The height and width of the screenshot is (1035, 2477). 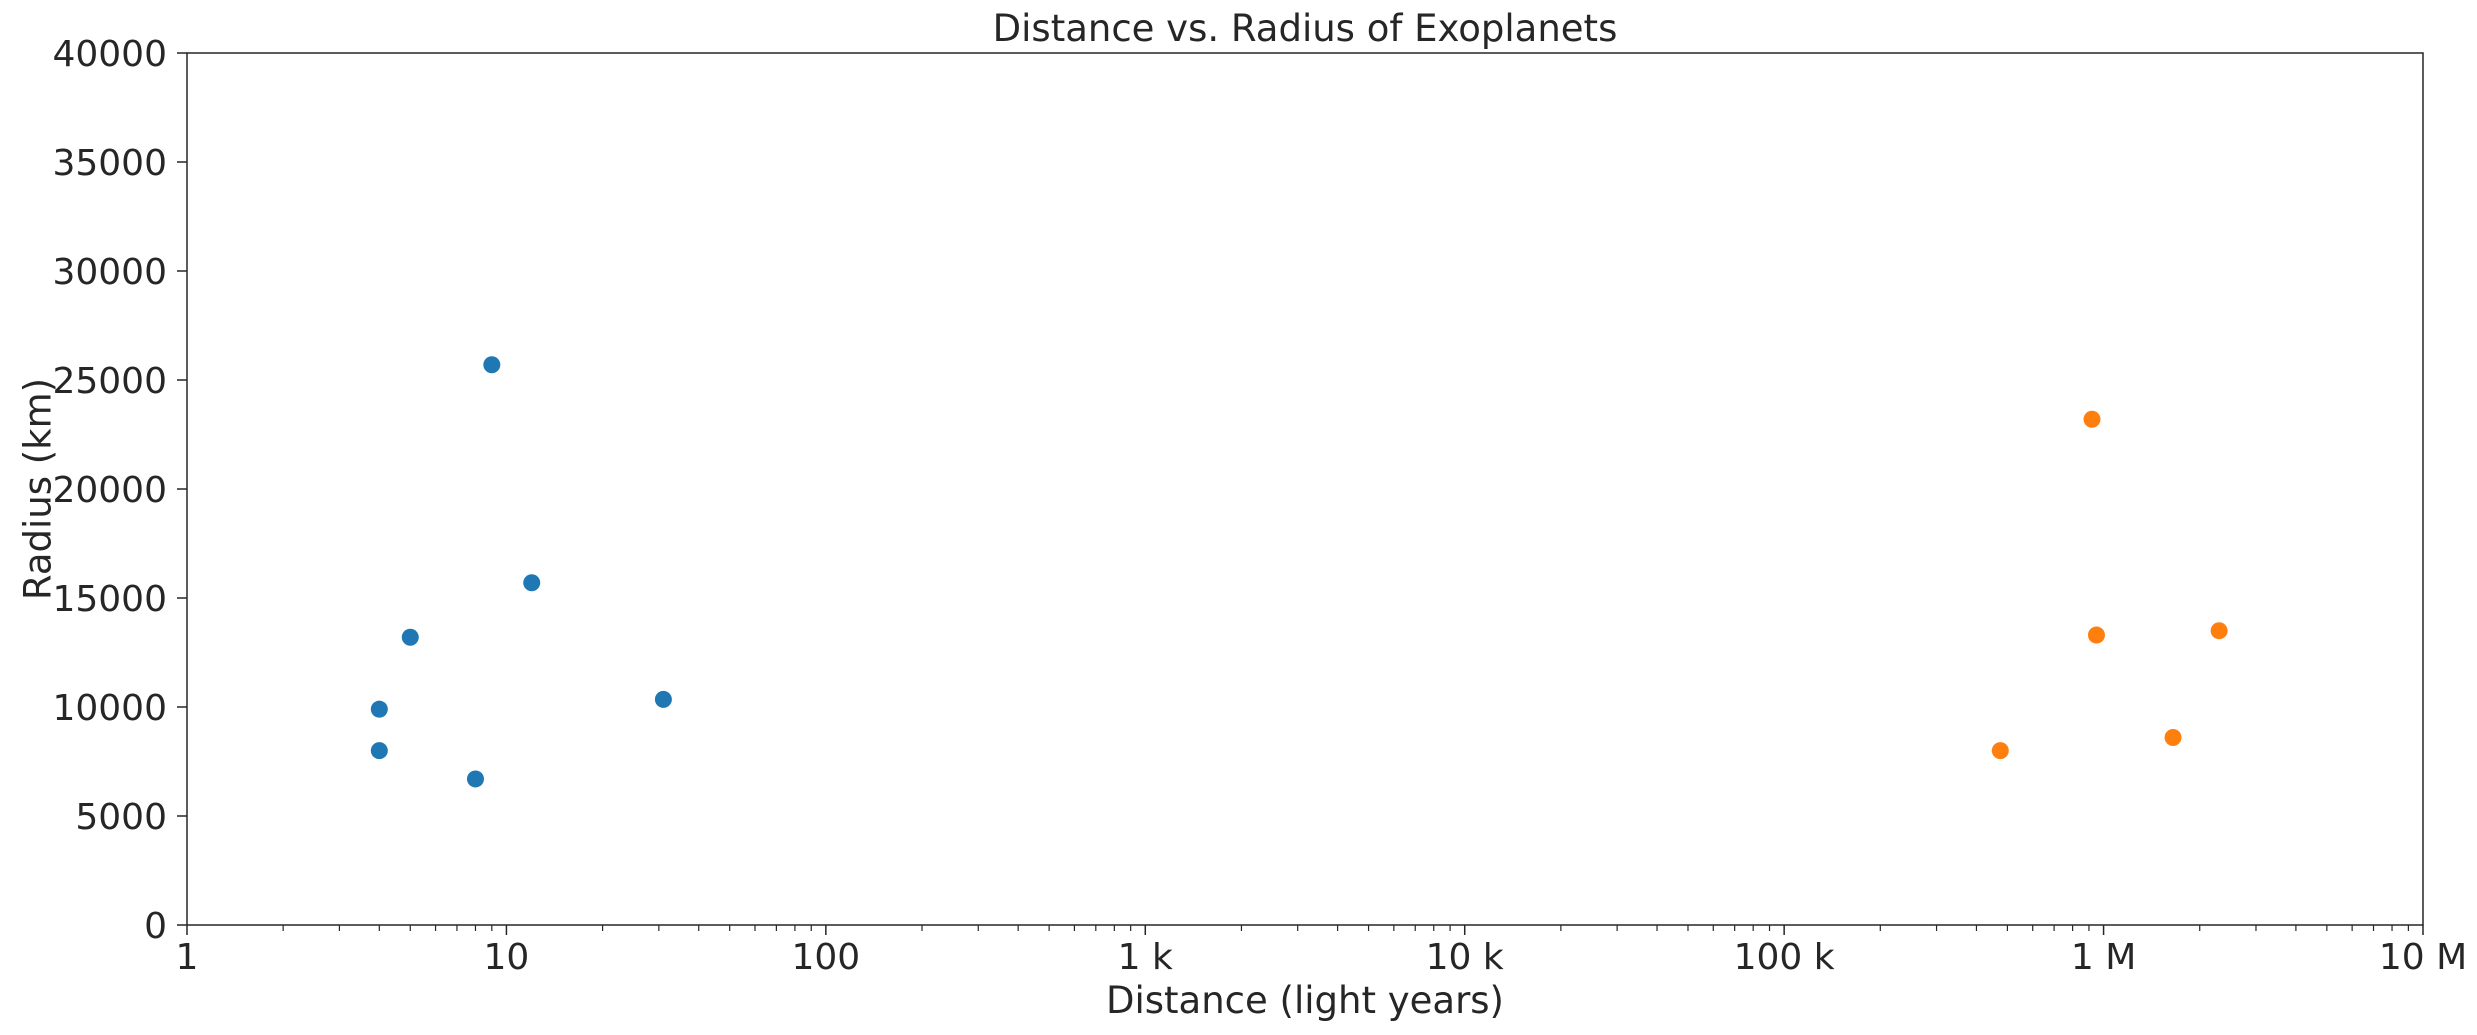 I want to click on y-tick-label: 20000, so click(x=109, y=490).